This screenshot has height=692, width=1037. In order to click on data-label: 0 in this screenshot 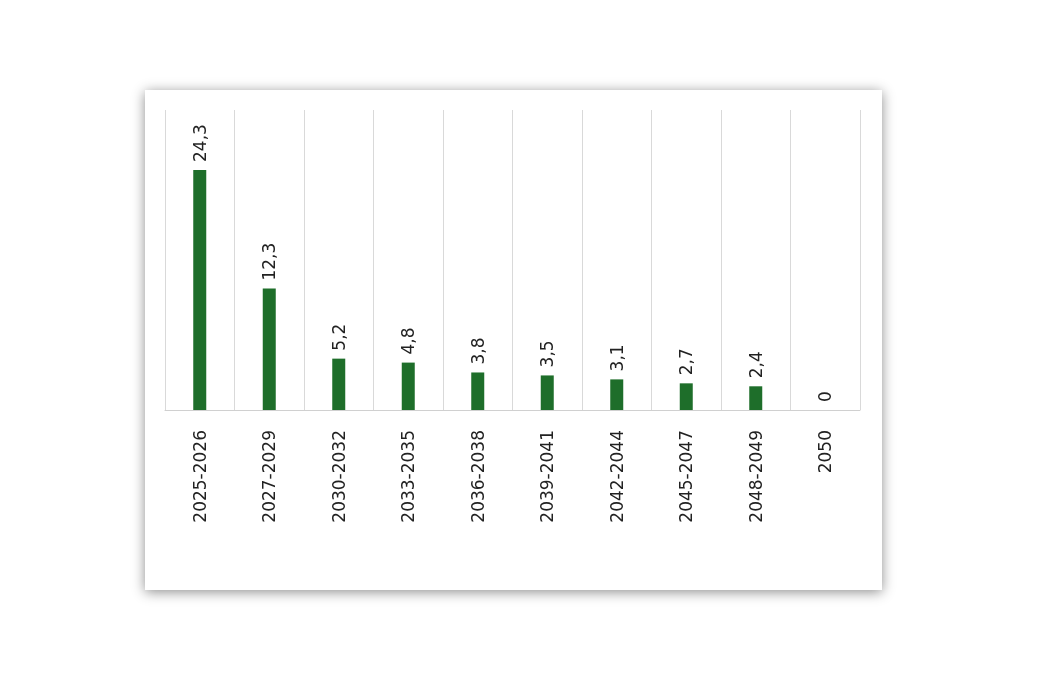, I will do `click(825, 396)`.